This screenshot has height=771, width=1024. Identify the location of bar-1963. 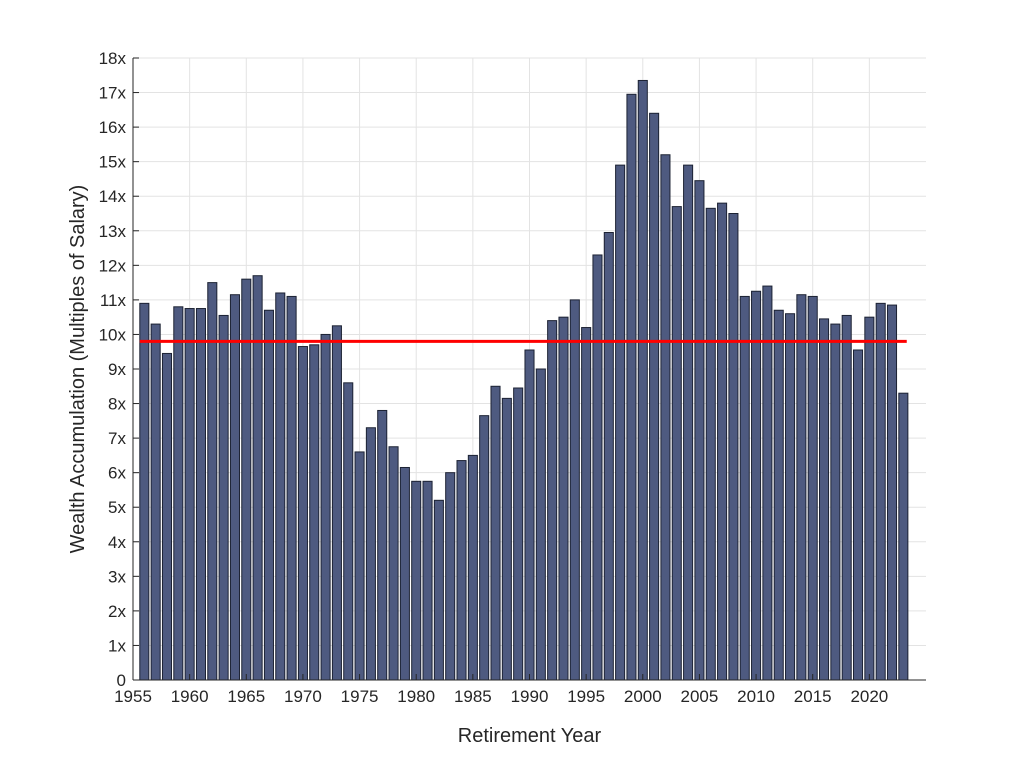
(223, 497).